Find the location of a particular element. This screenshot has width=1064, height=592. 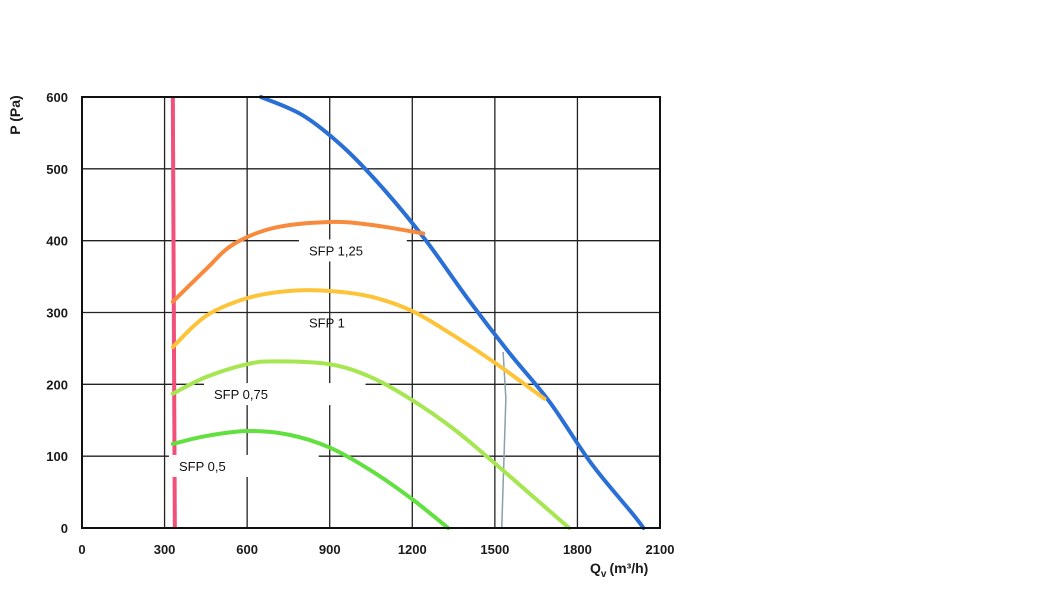

series-label: SFP 0,5 is located at coordinates (202, 466).